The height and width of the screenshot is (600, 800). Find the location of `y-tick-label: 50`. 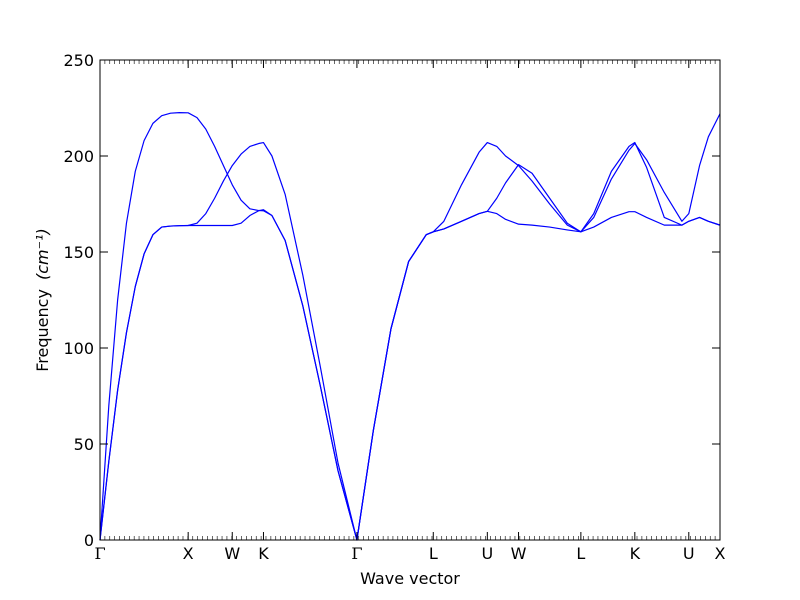

y-tick-label: 50 is located at coordinates (84, 444).